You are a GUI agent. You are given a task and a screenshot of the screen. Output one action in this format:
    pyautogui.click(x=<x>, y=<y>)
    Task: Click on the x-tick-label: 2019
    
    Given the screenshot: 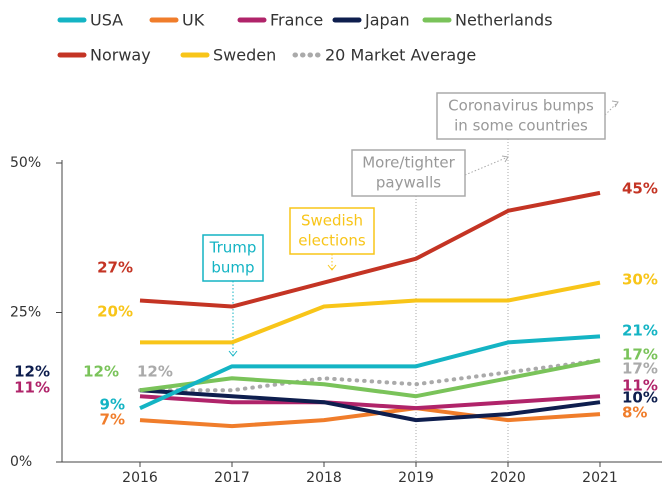 What is the action you would take?
    pyautogui.click(x=416, y=478)
    